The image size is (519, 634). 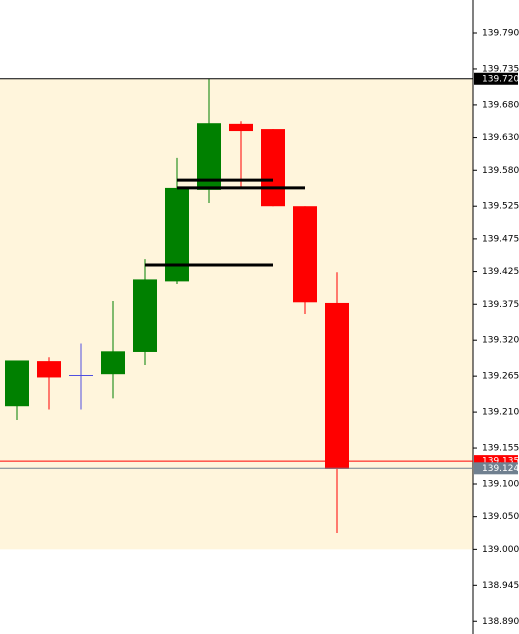 I want to click on y-tick-label: 139.320, so click(x=500, y=341).